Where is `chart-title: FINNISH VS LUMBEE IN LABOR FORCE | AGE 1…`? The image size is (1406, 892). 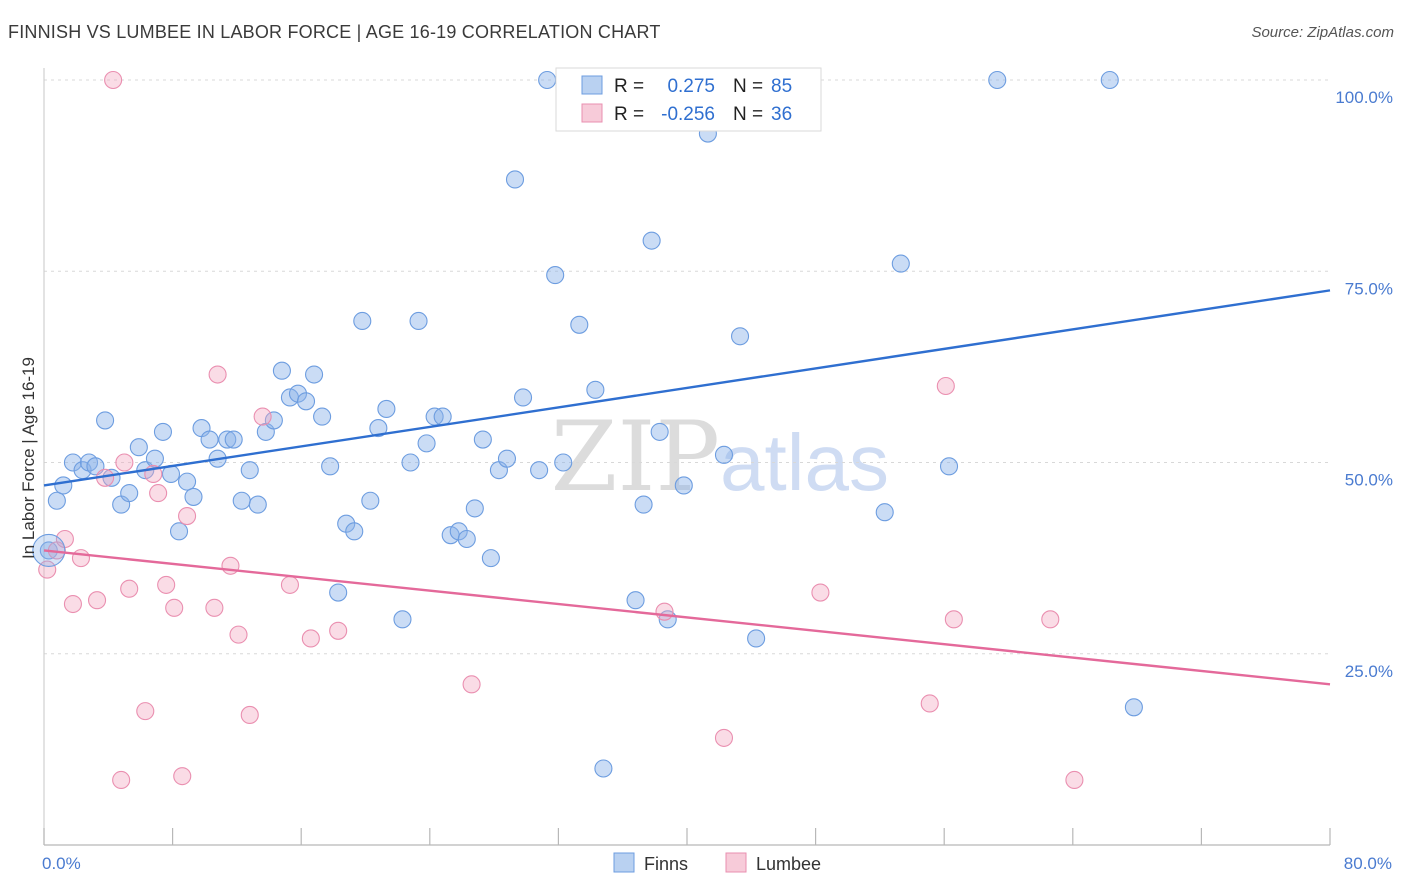
chart-title: FINNISH VS LUMBEE IN LABOR FORCE | AGE 1… is located at coordinates (334, 32).